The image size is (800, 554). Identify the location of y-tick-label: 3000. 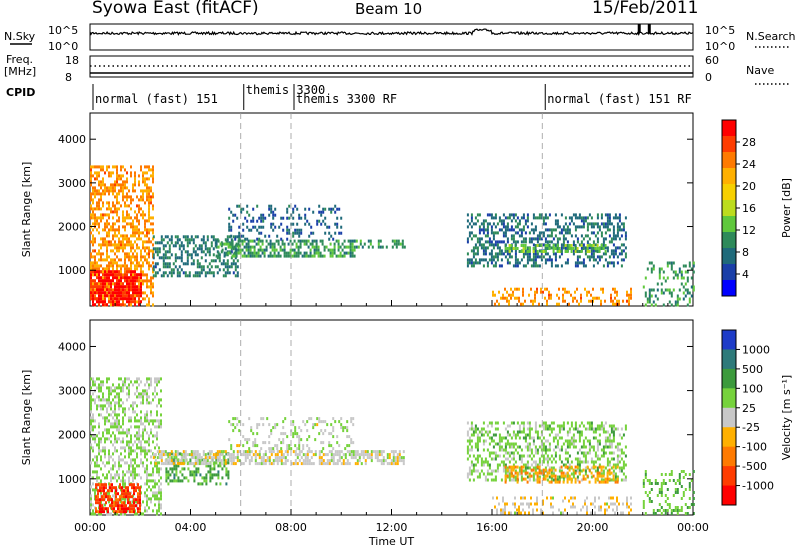
(72, 183).